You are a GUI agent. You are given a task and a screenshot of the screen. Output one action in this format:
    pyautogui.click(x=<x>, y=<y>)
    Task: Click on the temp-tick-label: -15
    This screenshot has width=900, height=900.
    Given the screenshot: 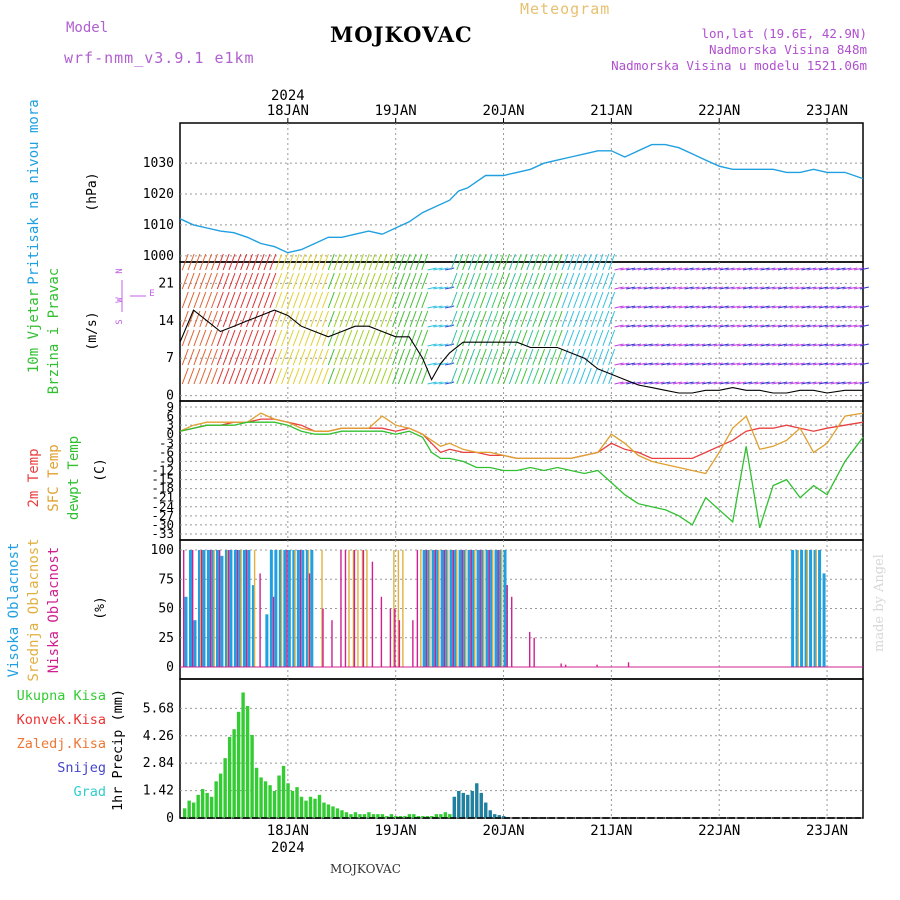 What is the action you would take?
    pyautogui.click(x=162, y=479)
    